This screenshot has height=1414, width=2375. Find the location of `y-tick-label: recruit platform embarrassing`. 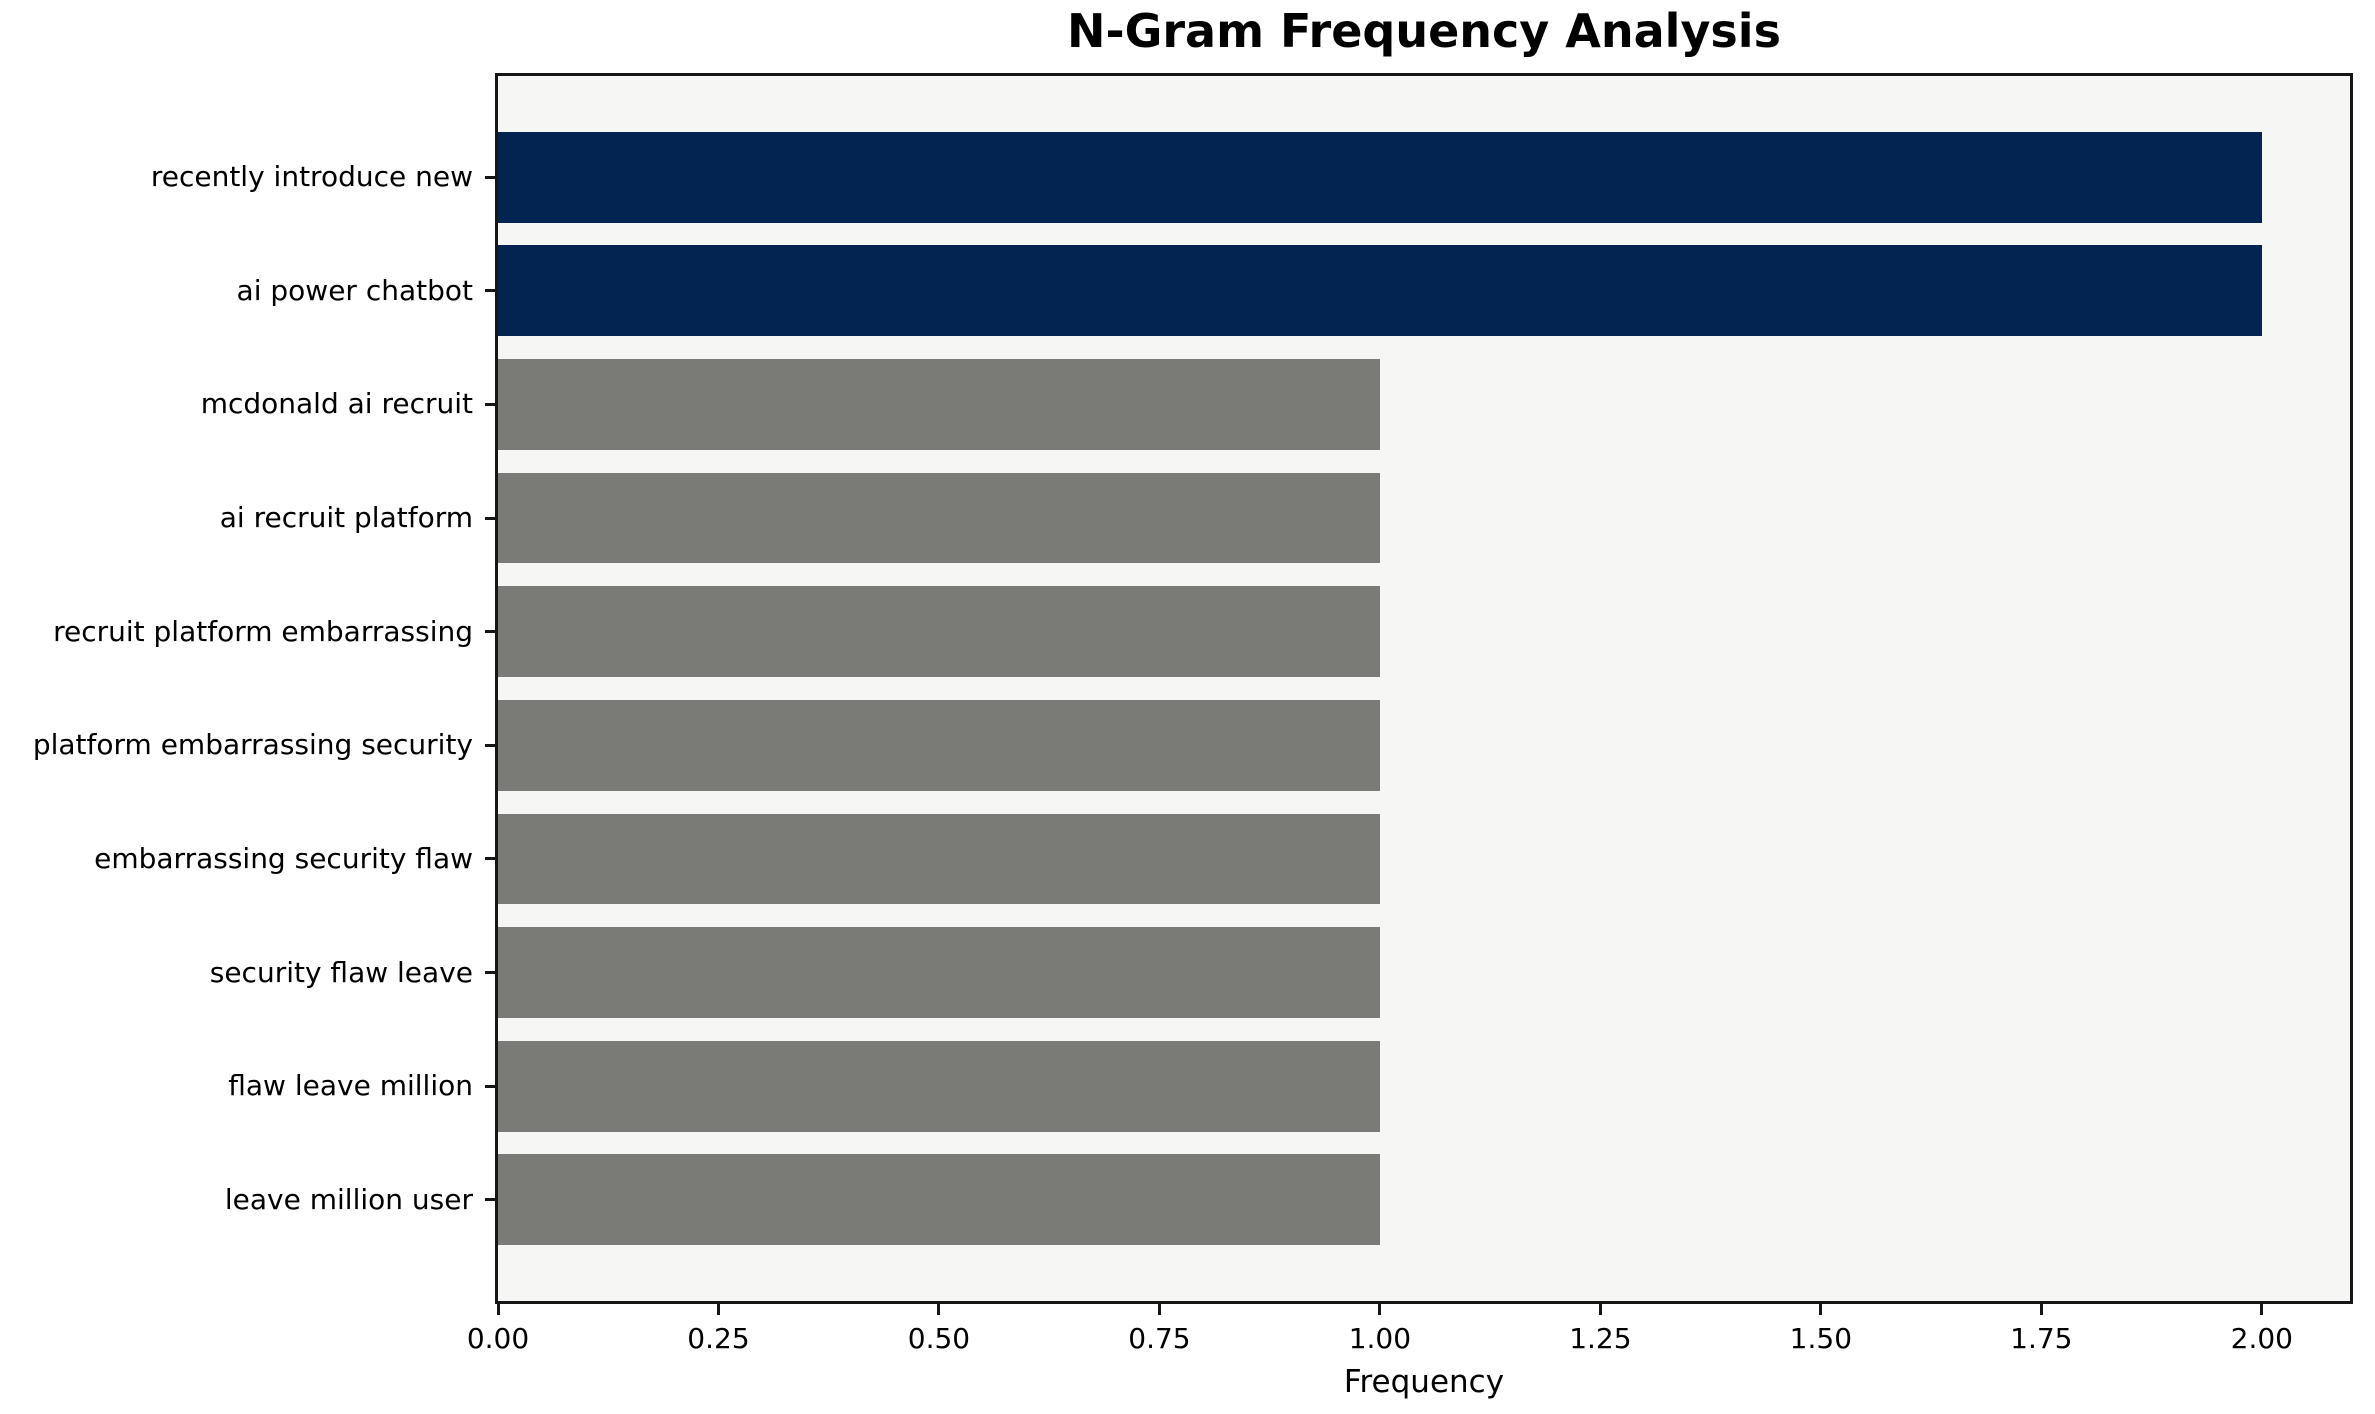

y-tick-label: recruit platform embarrassing is located at coordinates (263, 631).